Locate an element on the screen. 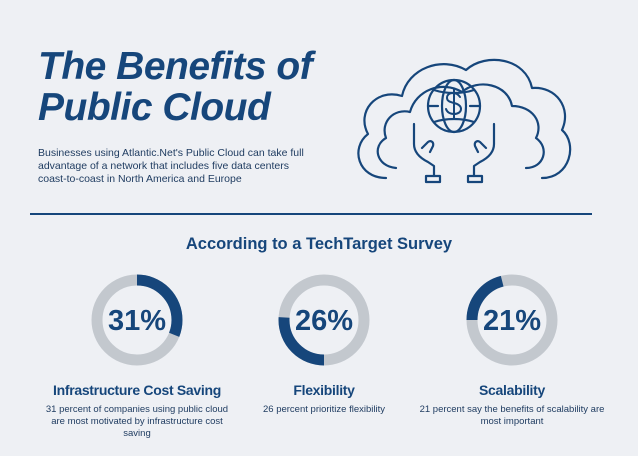  survey-heading: According to a TechTarget Survey is located at coordinates (319, 244).